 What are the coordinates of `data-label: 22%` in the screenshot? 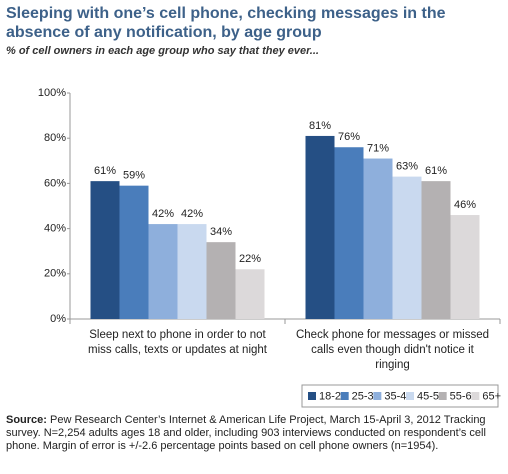 It's located at (250, 259).